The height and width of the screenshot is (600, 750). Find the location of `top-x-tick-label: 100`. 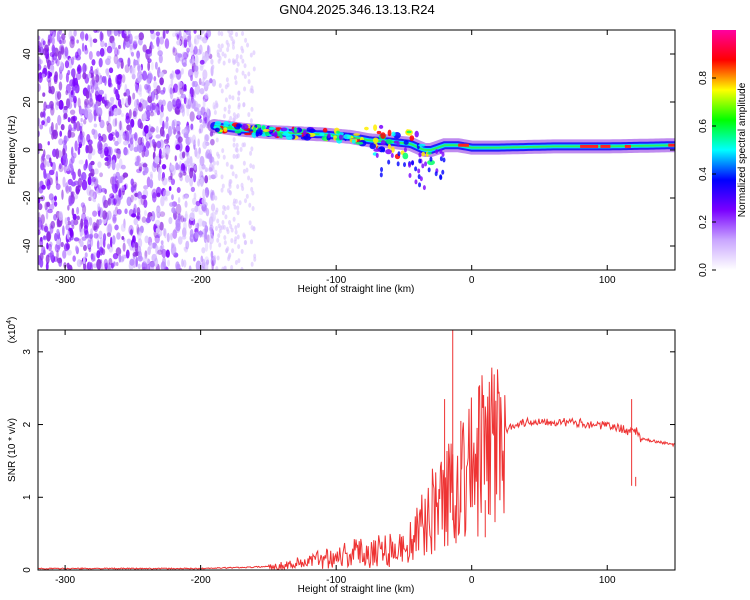

top-x-tick-label: 100 is located at coordinates (607, 280).